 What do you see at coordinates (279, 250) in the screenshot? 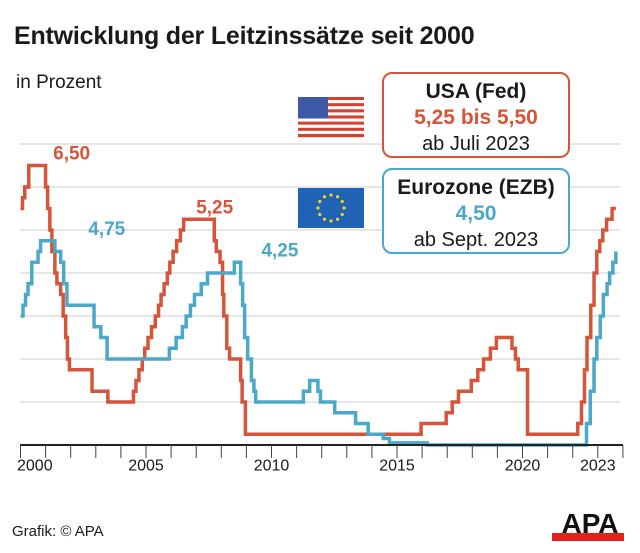
I see `data-label-ezb: 4,25` at bounding box center [279, 250].